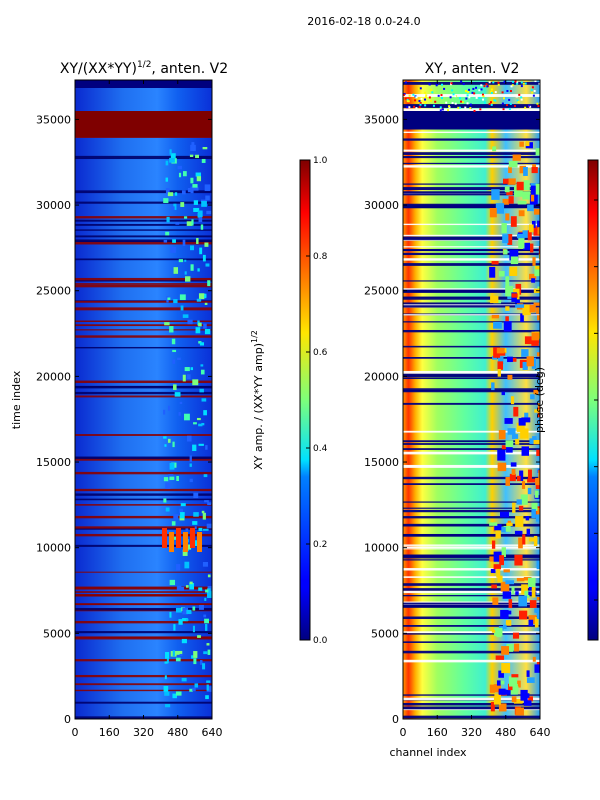  I want to click on amplitude-hot-block, so click(199, 542).